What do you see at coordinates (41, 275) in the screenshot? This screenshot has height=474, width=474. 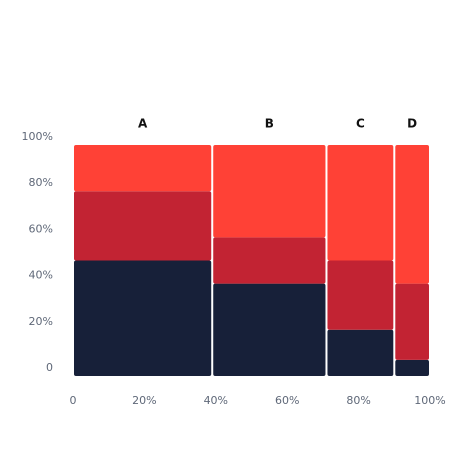 I see `y-tick-label: 40%` at bounding box center [41, 275].